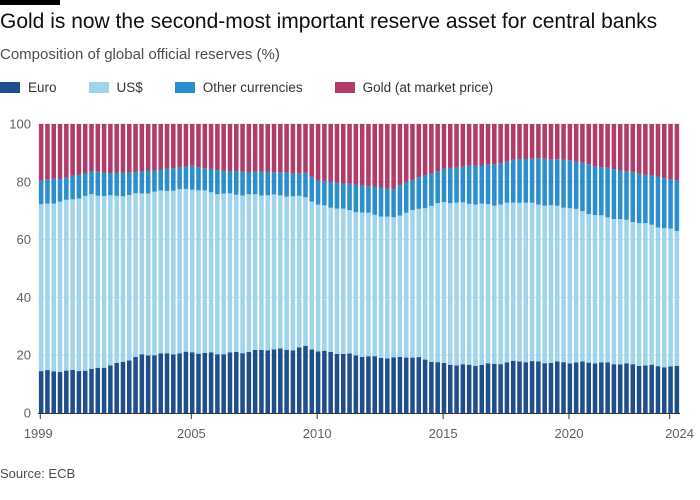 Image resolution: width=700 pixels, height=500 pixels. What do you see at coordinates (98, 281) in the screenshot?
I see `bar-us-2001-q2` at bounding box center [98, 281].